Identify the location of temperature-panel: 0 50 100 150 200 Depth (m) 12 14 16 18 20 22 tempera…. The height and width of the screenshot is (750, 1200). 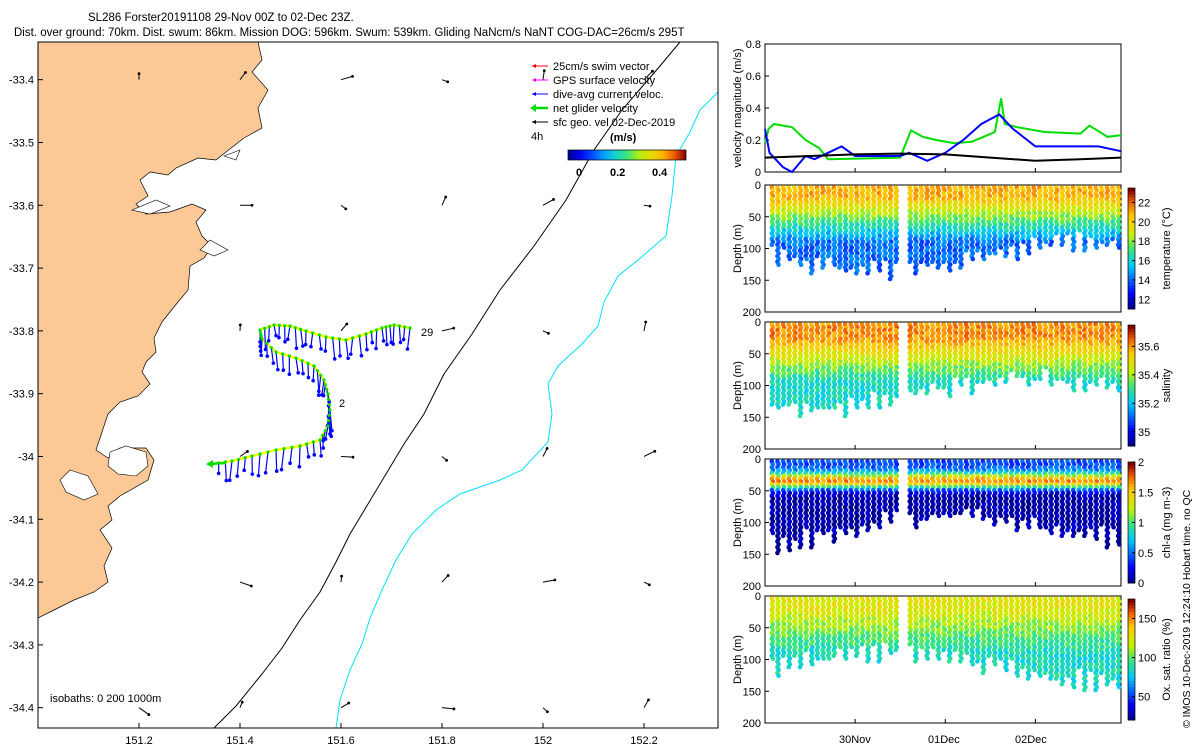
(952, 249).